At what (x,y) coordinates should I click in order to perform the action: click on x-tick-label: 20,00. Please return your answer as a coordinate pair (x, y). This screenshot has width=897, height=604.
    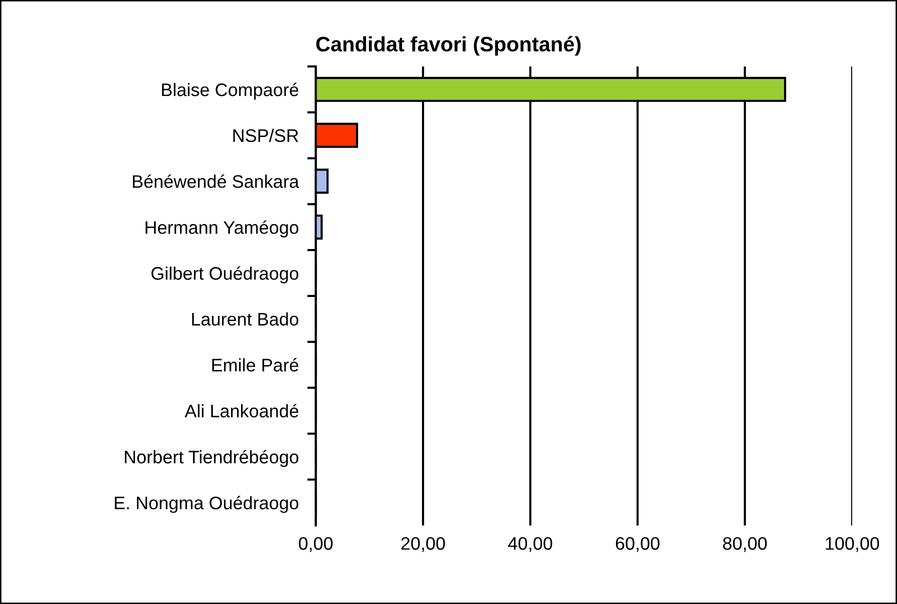
    Looking at the image, I should click on (423, 544).